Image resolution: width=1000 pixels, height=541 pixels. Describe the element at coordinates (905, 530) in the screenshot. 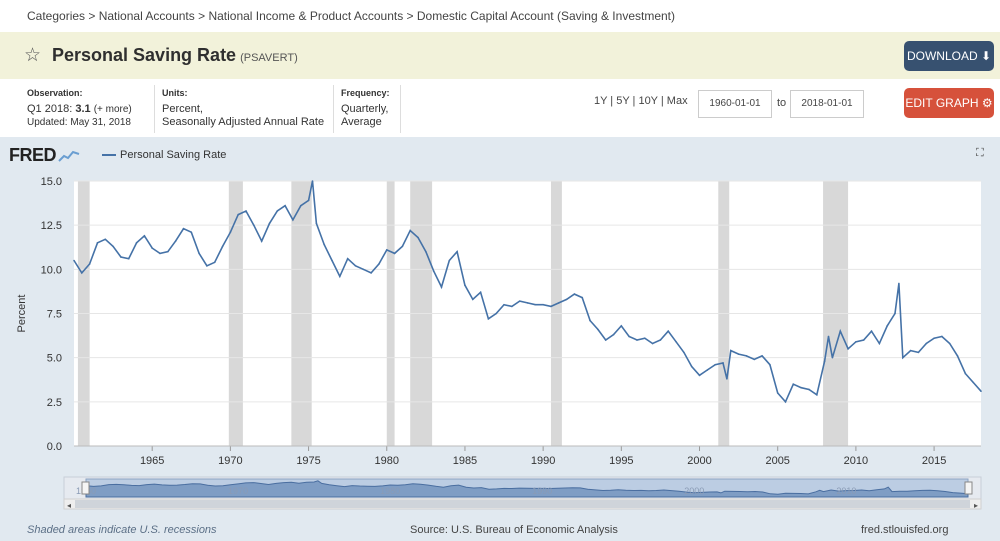

I see `site-link: fred.stlouisfed.org` at that location.